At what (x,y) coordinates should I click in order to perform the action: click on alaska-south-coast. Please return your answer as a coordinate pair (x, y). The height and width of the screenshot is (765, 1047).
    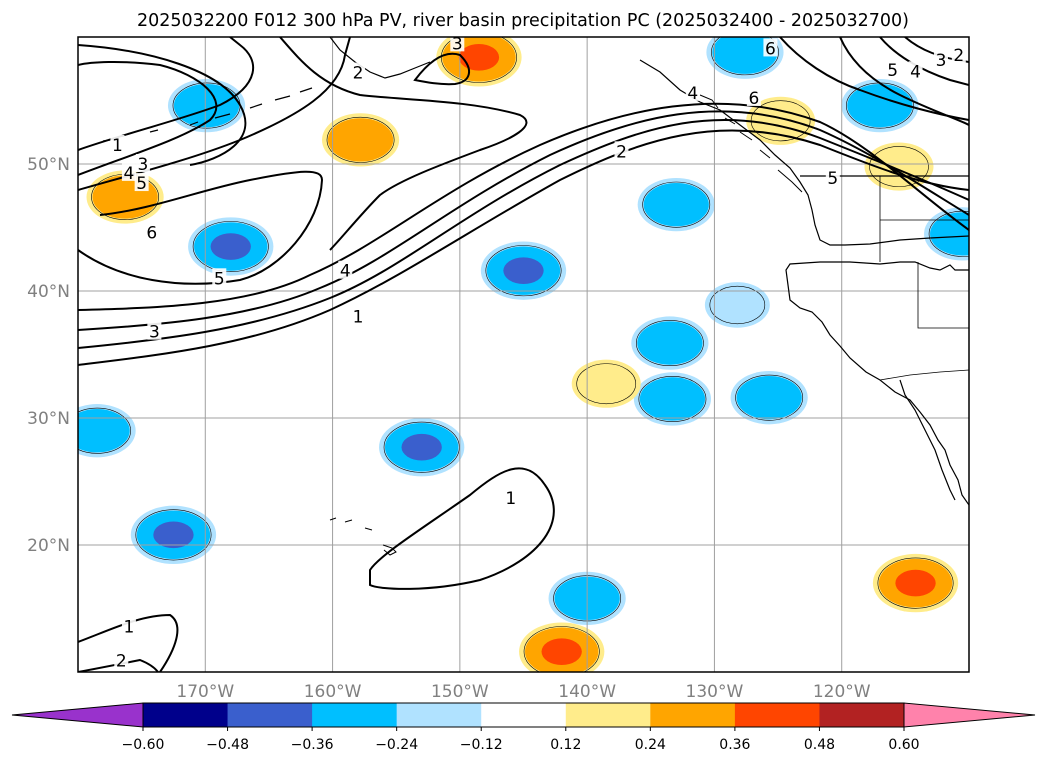
    Looking at the image, I should click on (380, 58).